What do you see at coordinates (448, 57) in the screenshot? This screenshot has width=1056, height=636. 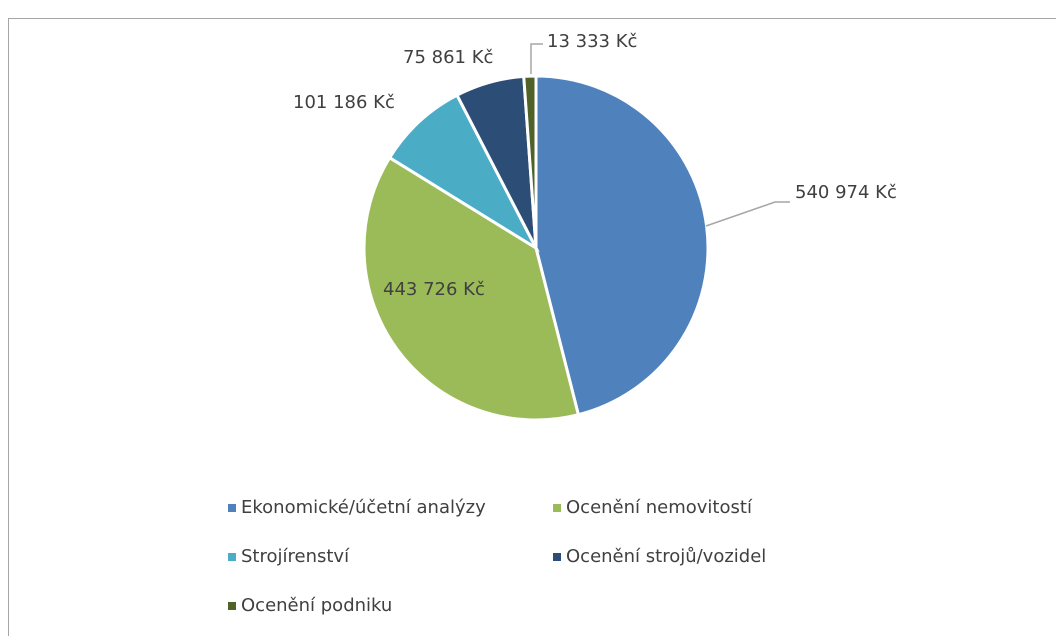 I see `data-label: 75 861 Kč` at bounding box center [448, 57].